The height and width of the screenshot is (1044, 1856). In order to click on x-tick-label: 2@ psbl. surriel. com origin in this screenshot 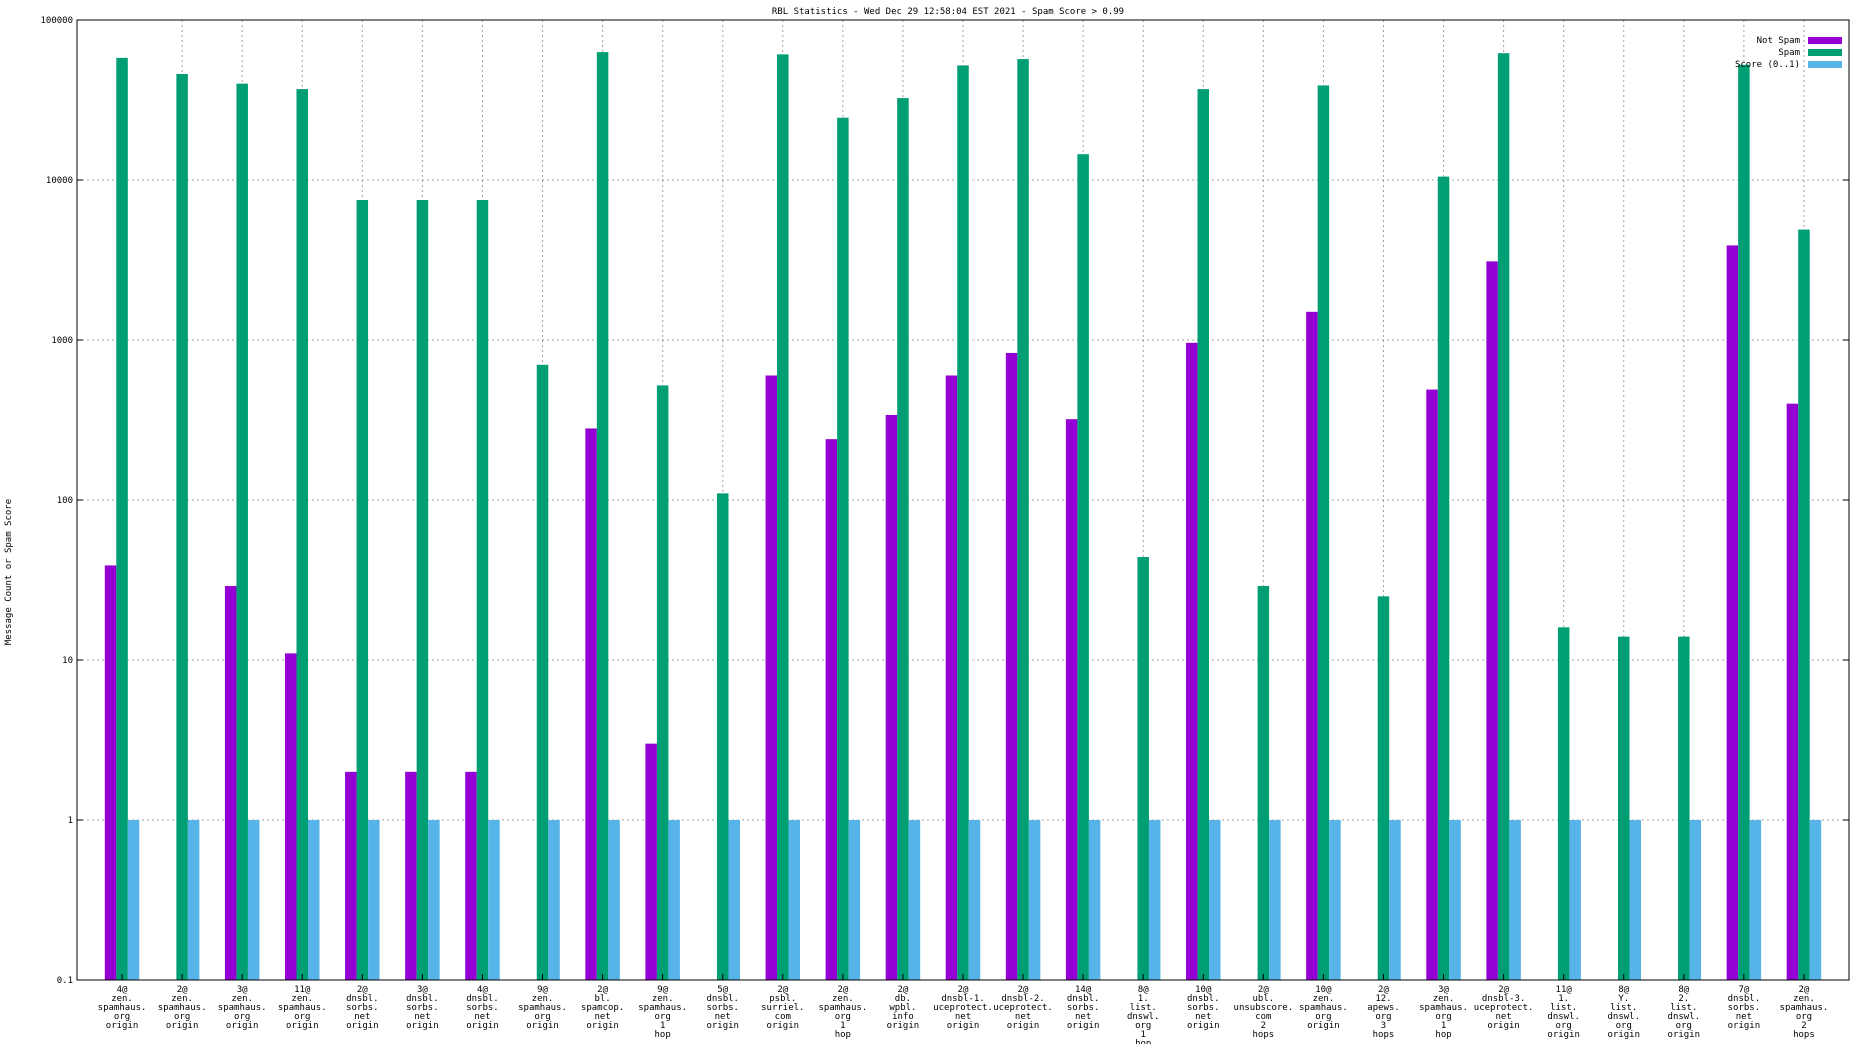, I will do `click(782, 1008)`.